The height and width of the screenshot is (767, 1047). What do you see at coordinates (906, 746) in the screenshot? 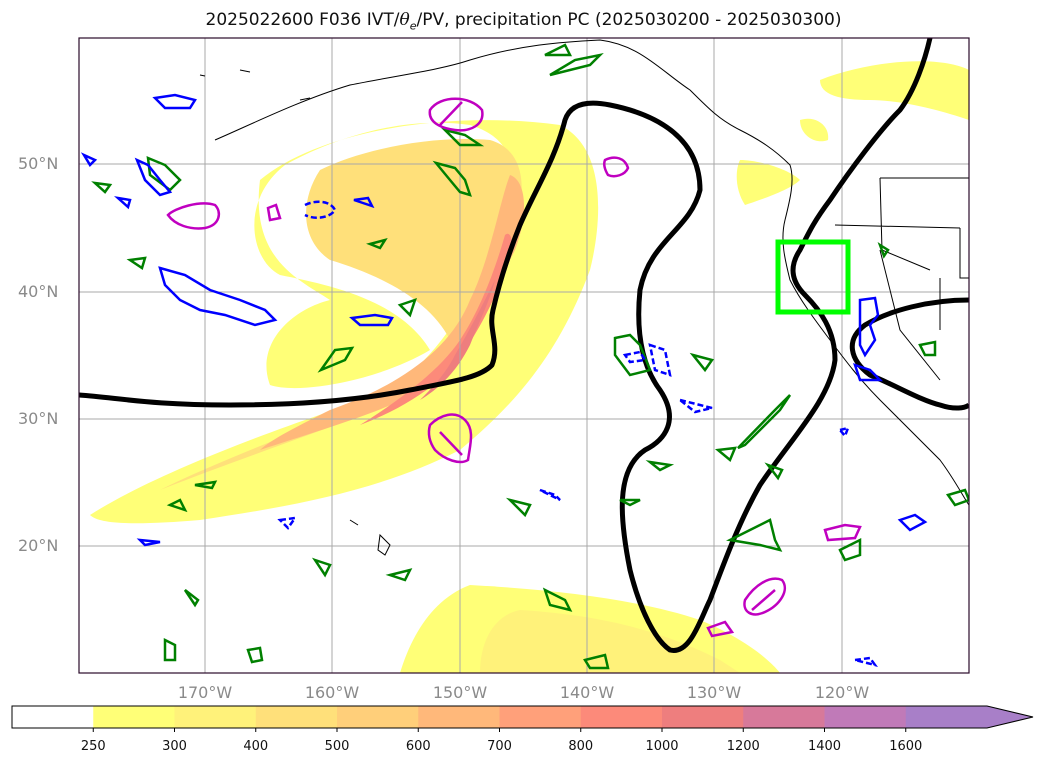
I see `colorbar-tick-label: 1600` at bounding box center [906, 746].